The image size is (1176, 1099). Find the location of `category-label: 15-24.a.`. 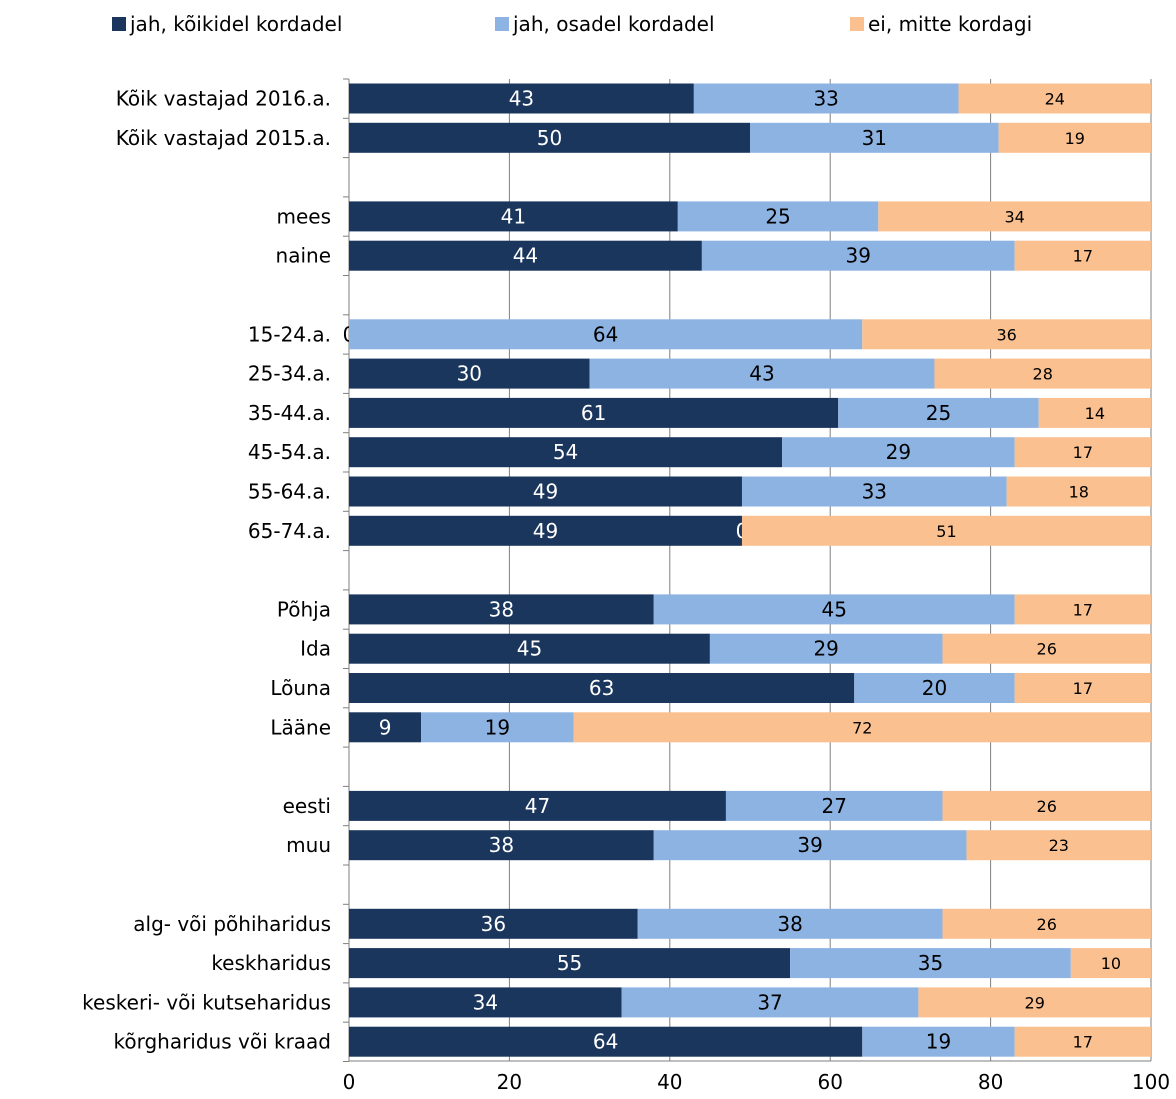

category-label: 15-24.a. is located at coordinates (289, 334).